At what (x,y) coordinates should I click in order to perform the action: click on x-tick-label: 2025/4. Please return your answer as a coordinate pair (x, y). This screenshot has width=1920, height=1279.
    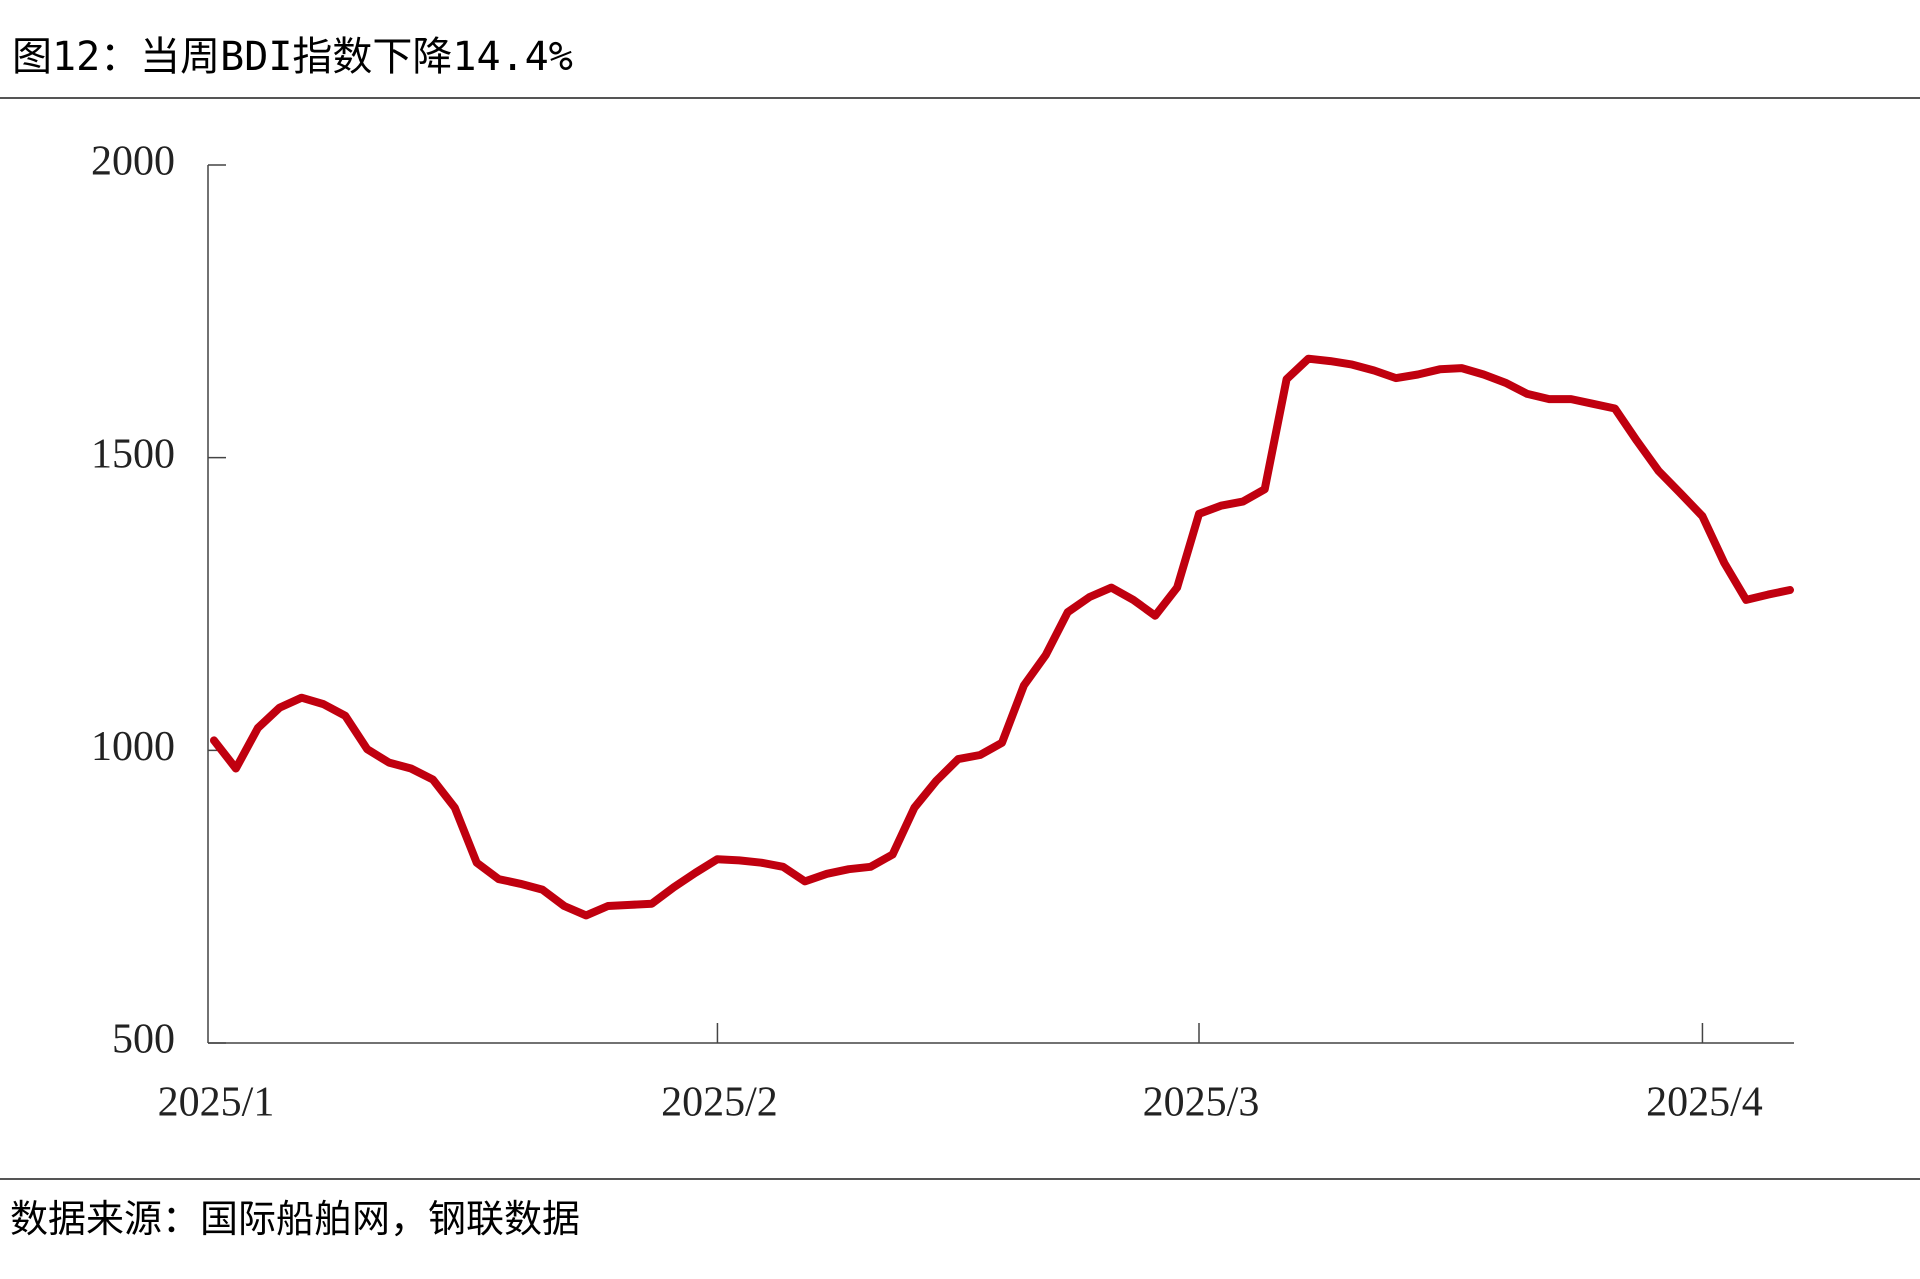
    Looking at the image, I should click on (1704, 1103).